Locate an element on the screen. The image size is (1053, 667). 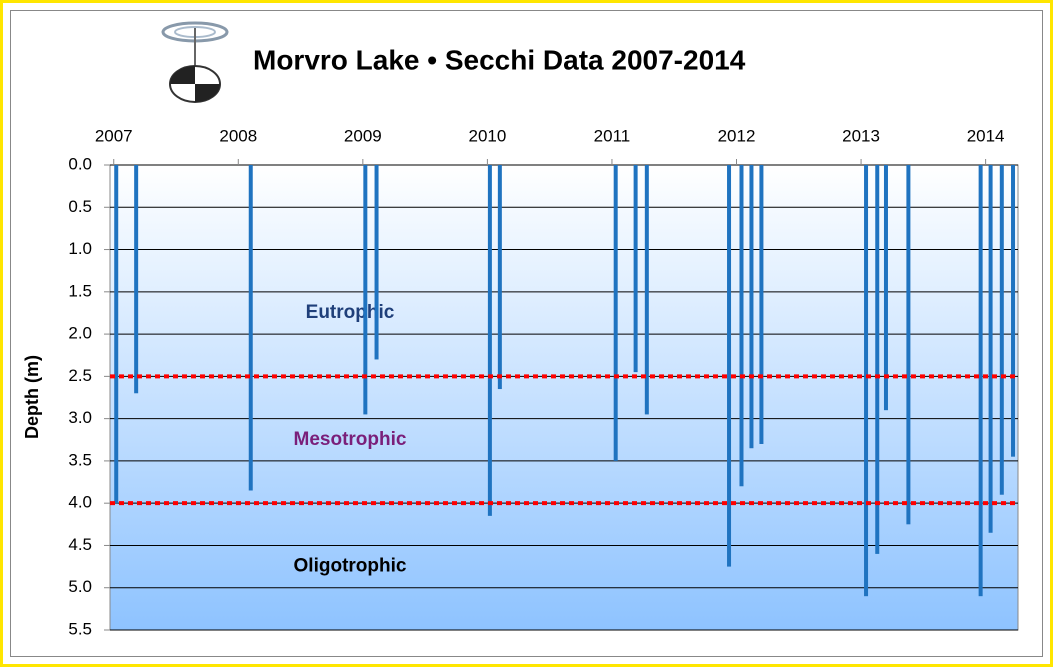
x-tick-label: 2013 is located at coordinates (861, 135).